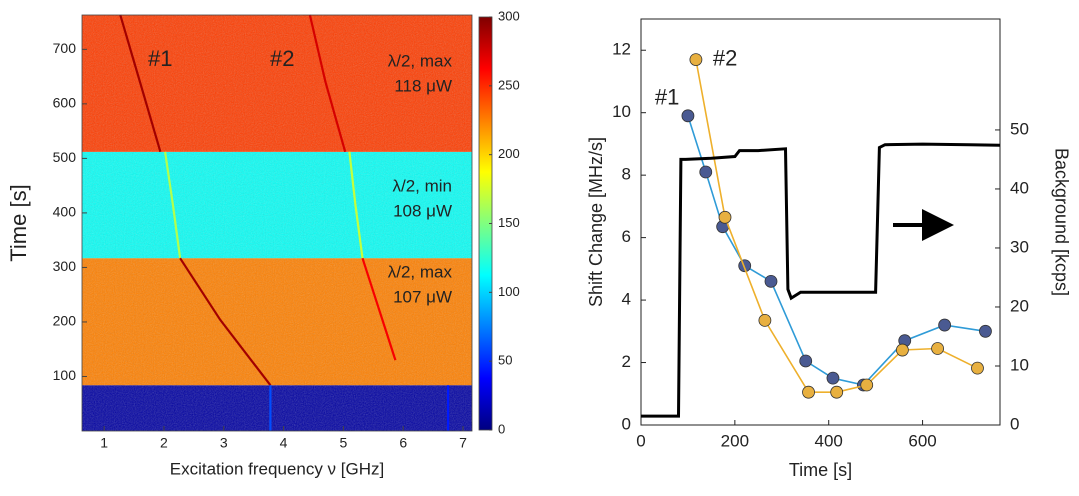  I want to click on y-tick-label: 200, so click(65, 321).